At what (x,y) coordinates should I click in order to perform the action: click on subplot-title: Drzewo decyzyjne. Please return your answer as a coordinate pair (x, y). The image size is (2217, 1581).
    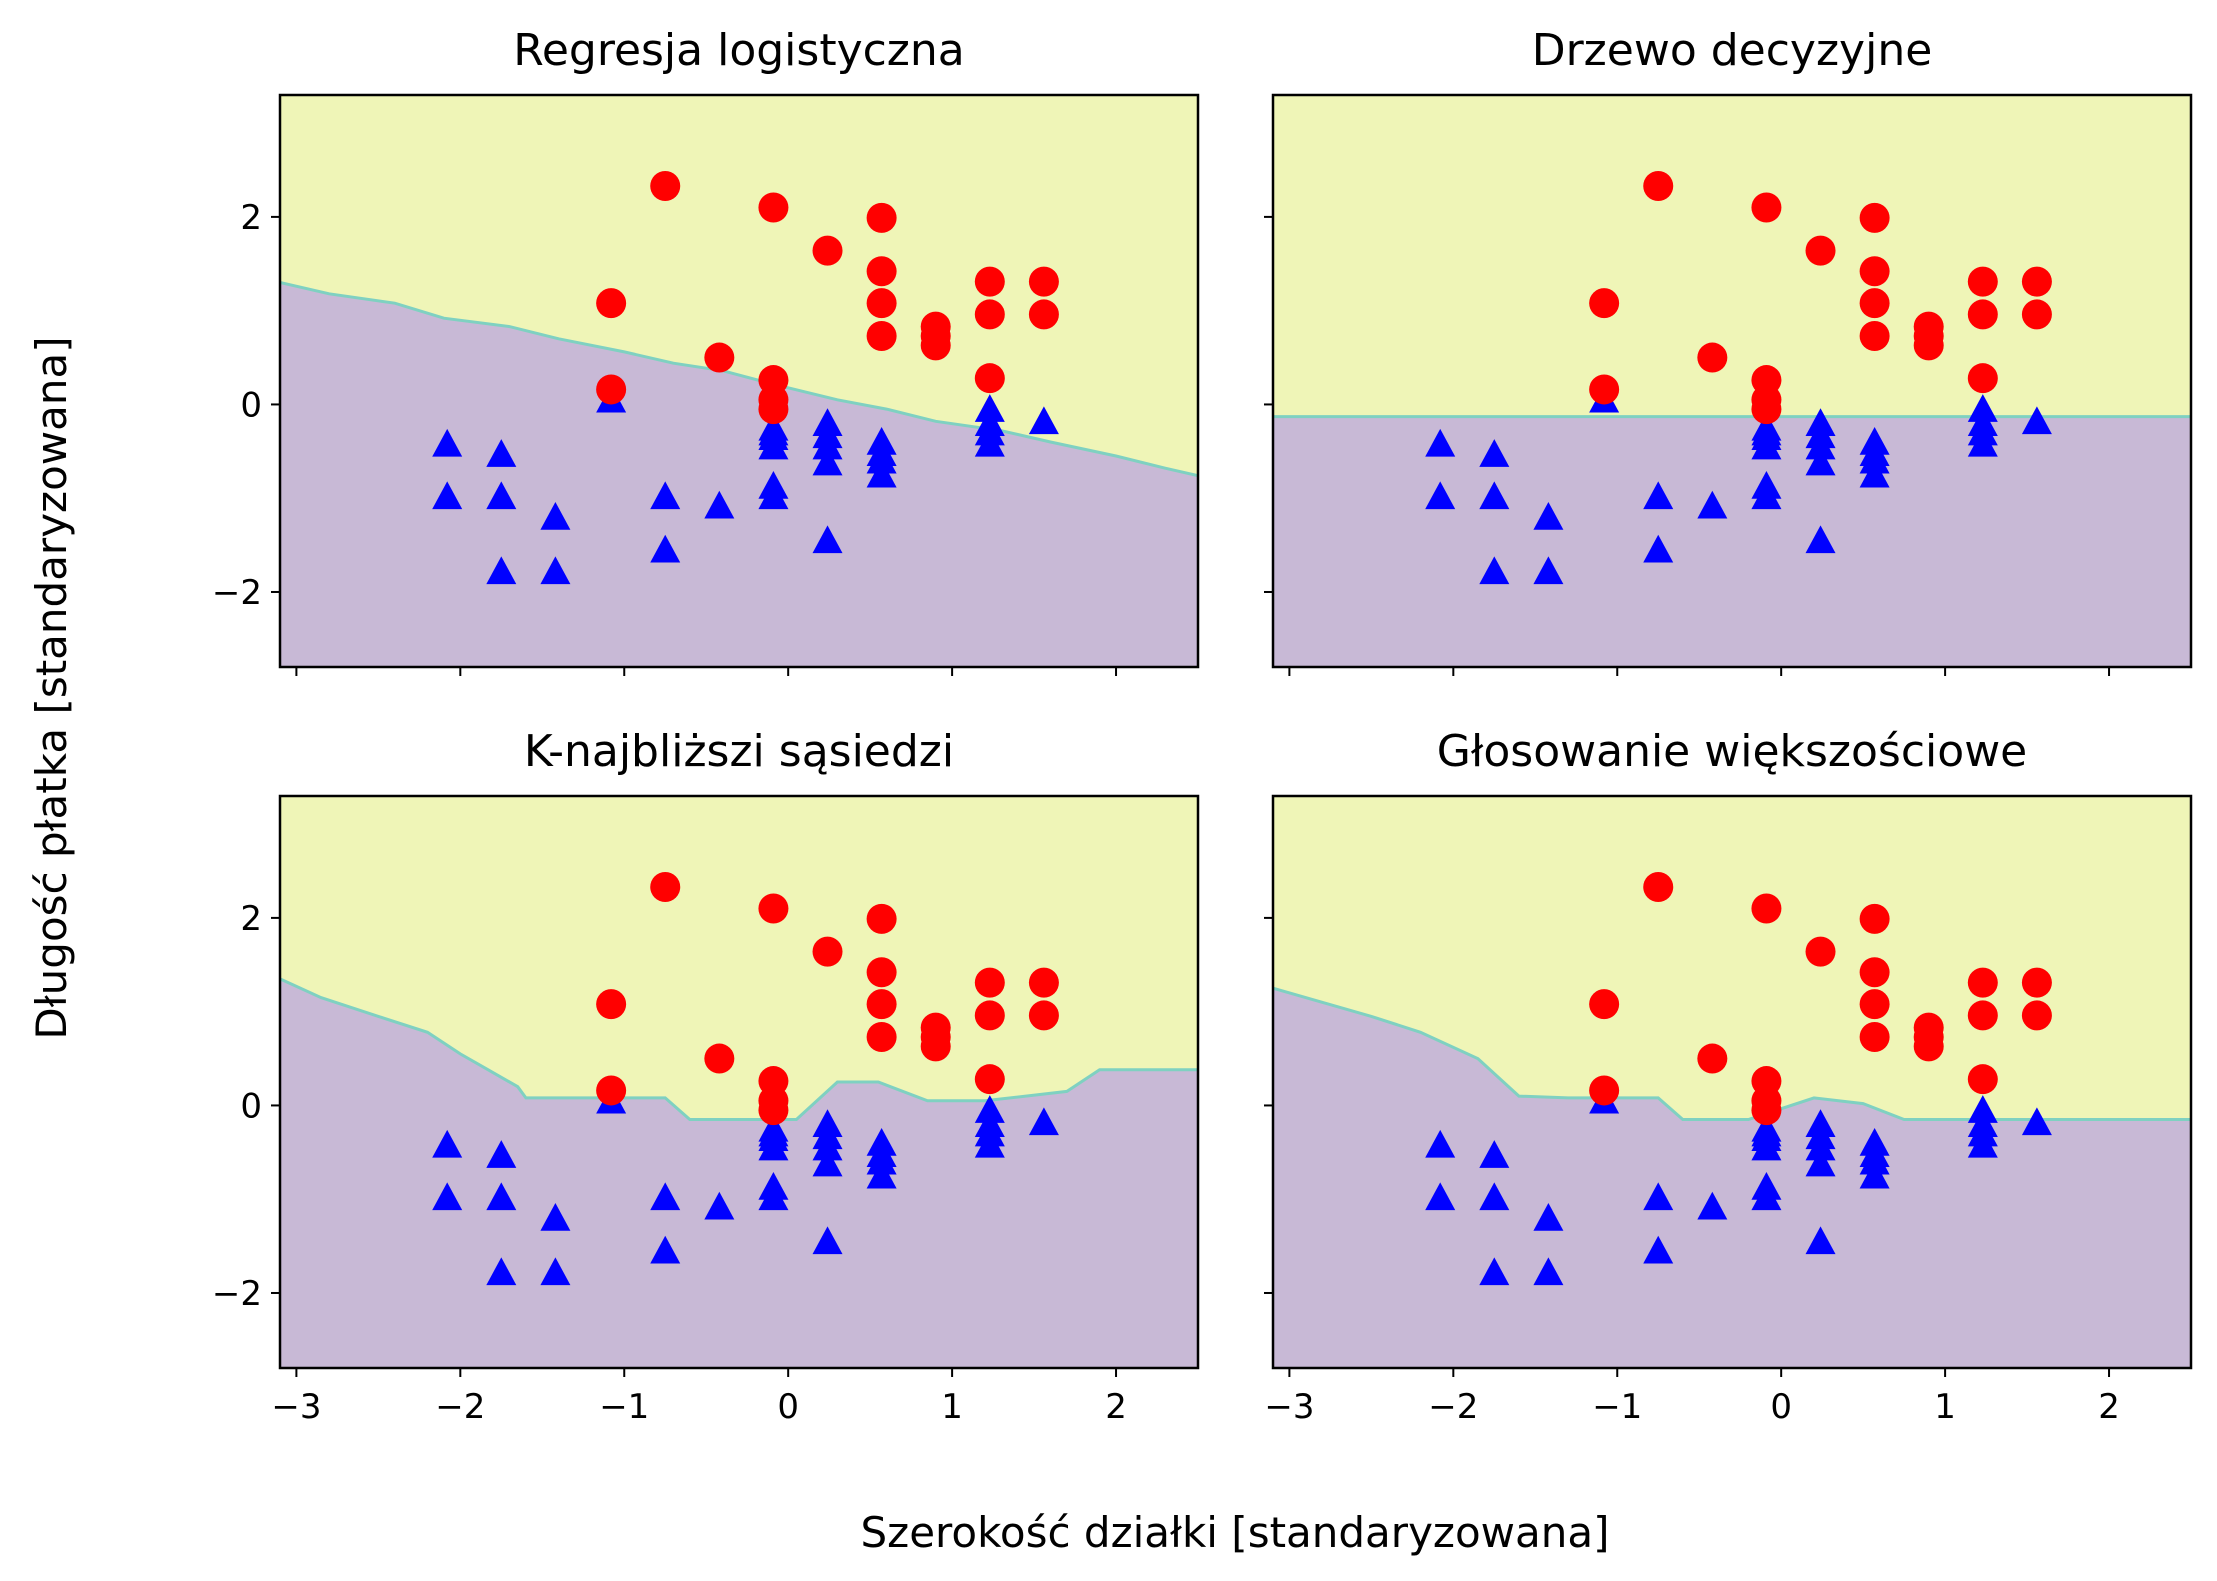
    Looking at the image, I should click on (1732, 50).